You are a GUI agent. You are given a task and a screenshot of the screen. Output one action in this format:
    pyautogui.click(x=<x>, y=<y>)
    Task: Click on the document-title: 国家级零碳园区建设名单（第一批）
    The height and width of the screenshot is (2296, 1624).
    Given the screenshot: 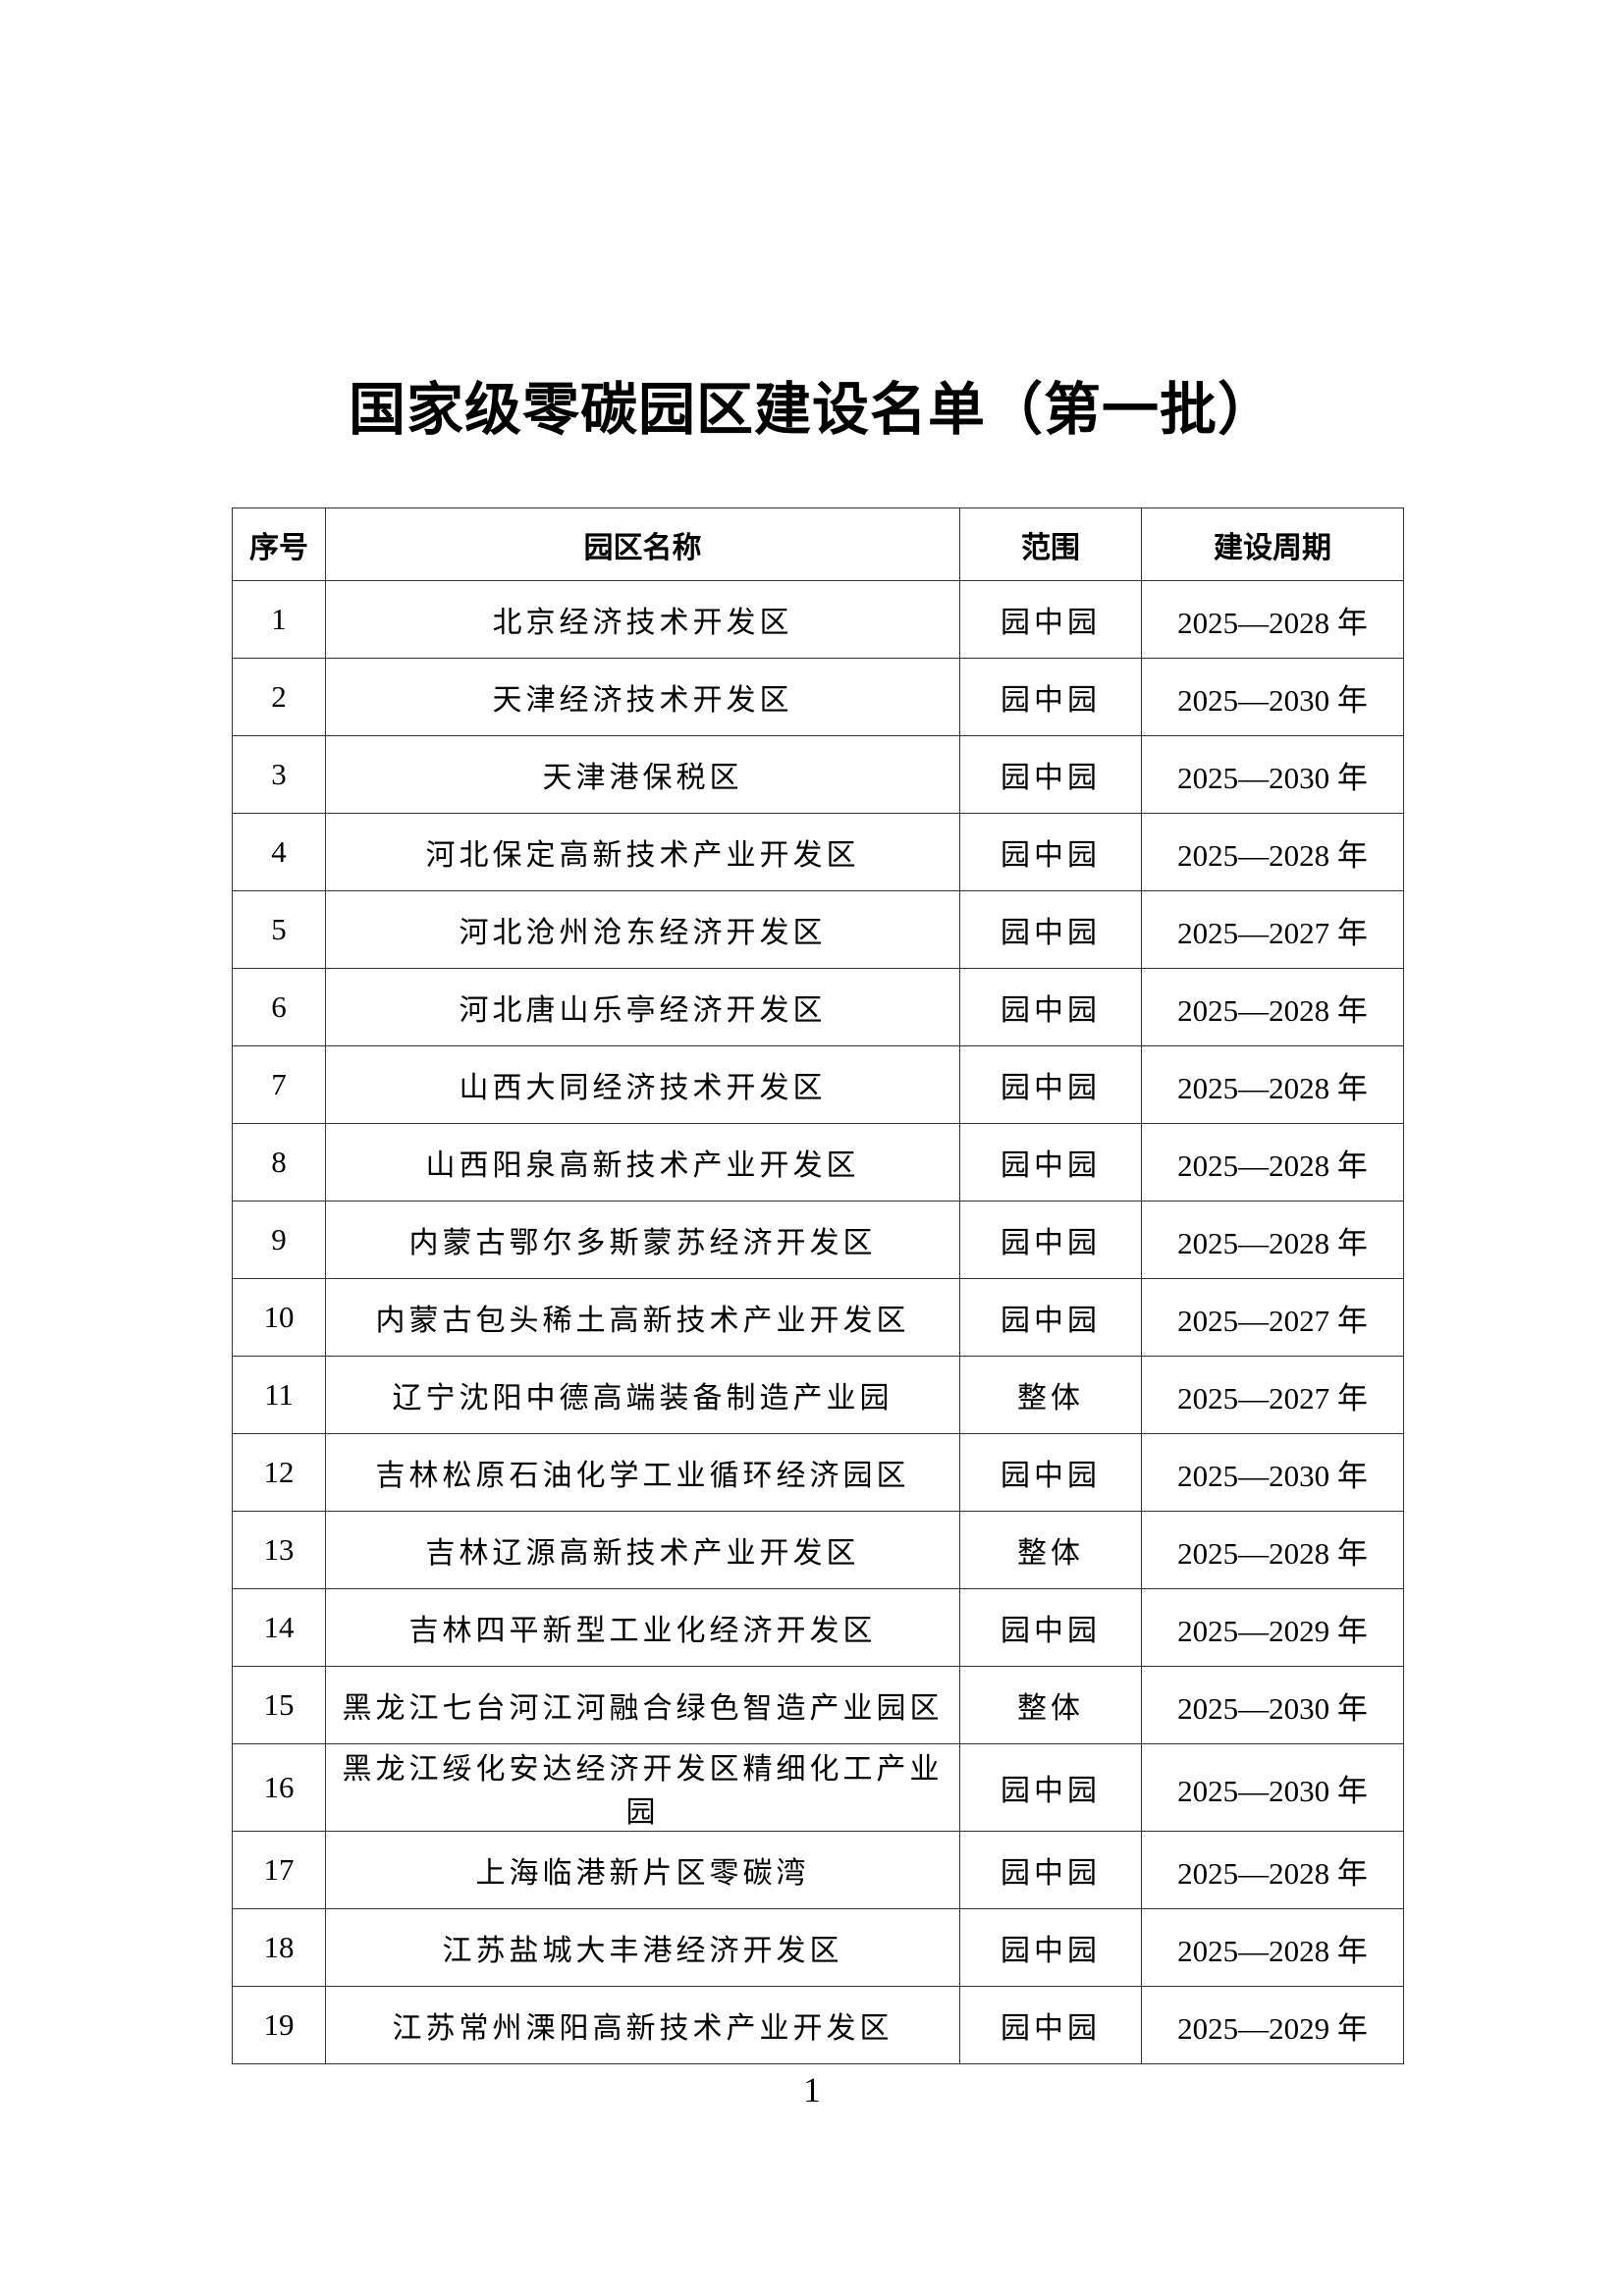 What is the action you would take?
    pyautogui.click(x=811, y=409)
    